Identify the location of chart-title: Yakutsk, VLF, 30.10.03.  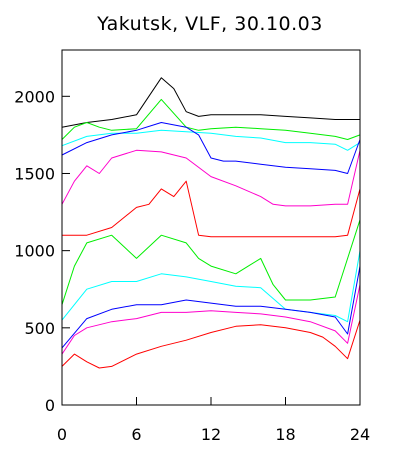
(209, 24).